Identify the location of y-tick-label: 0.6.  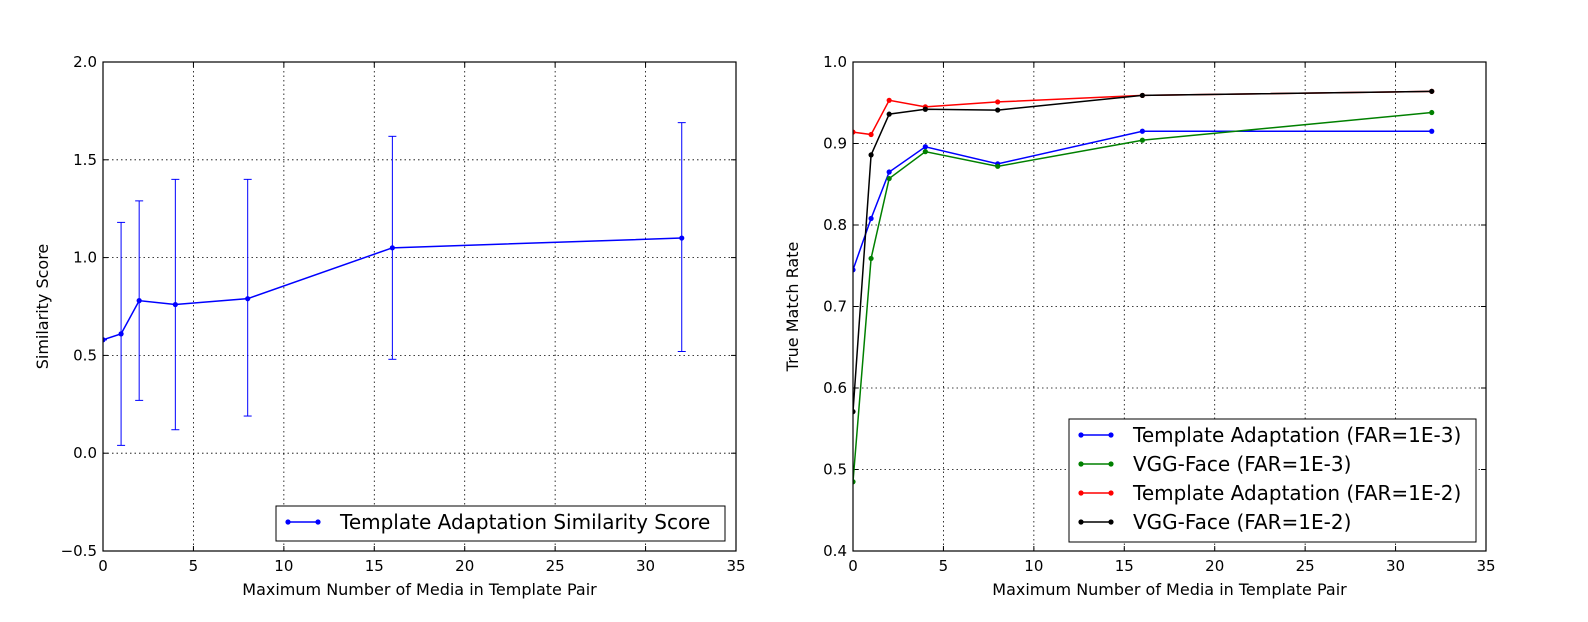
(835, 388).